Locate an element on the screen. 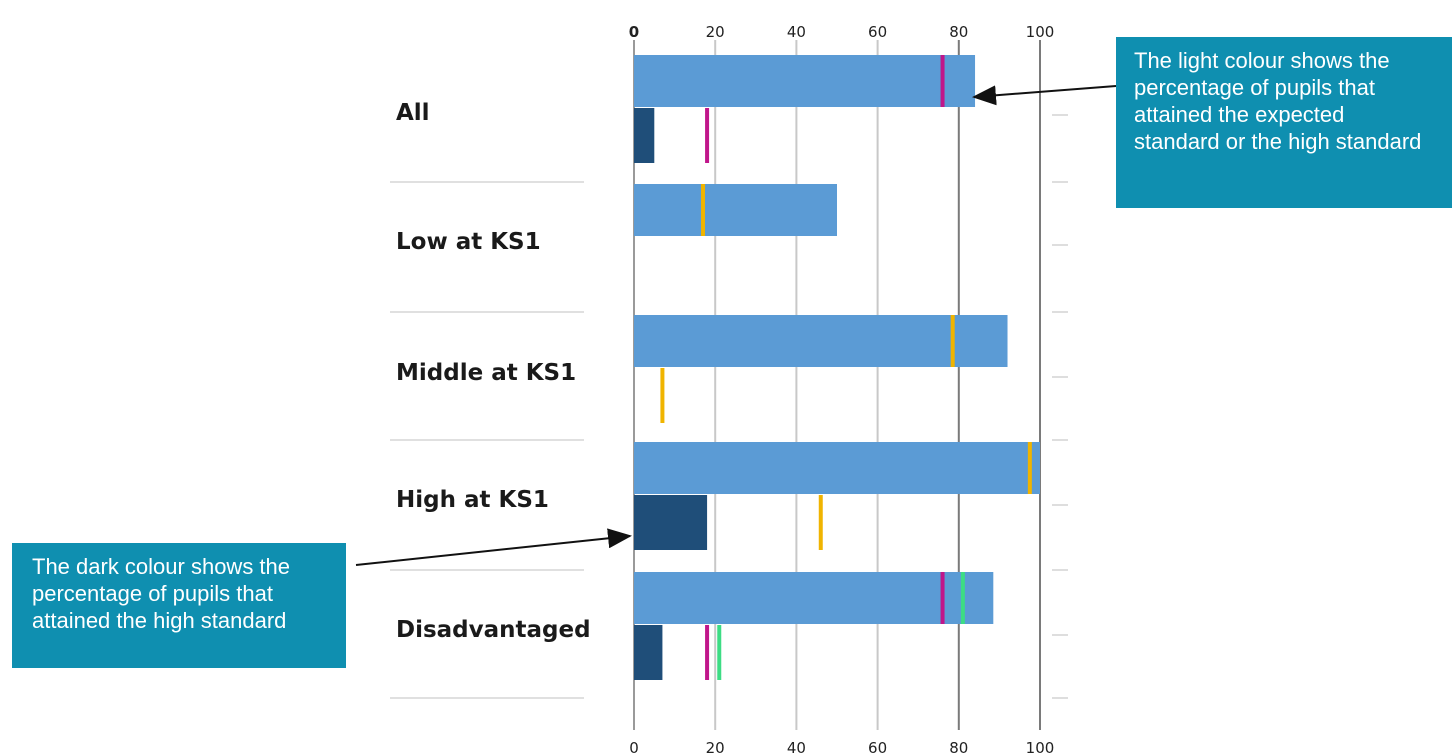 The image size is (1452, 756). x-tick-label-top: 0 is located at coordinates (634, 32).